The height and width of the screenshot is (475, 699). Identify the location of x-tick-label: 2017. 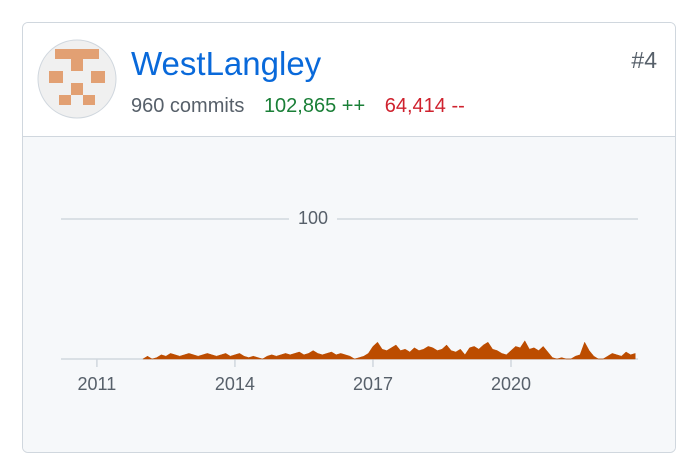
(373, 384).